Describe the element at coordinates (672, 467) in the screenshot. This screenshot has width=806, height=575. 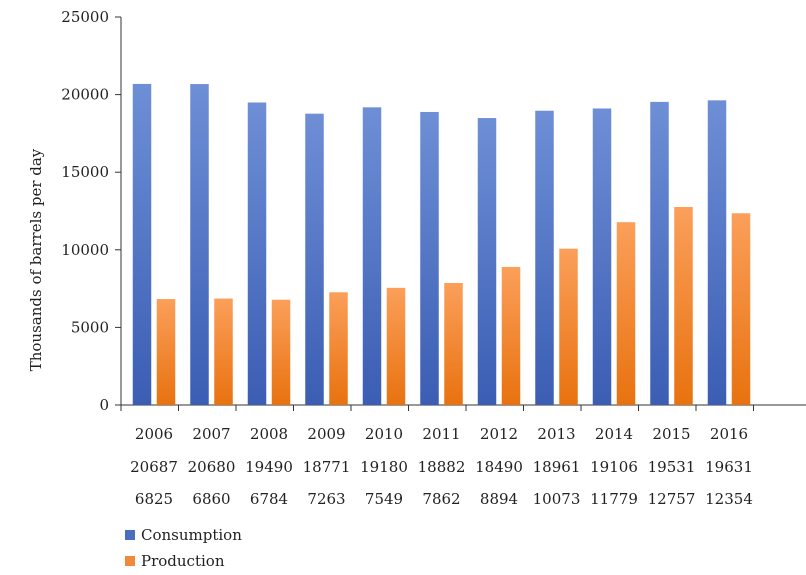
I see `data-label-consumption: 19531` at that location.